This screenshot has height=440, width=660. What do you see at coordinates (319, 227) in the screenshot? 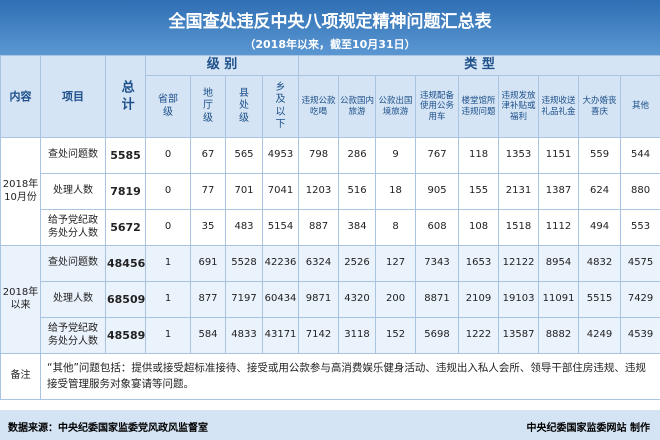
I see `type-cell: 887` at bounding box center [319, 227].